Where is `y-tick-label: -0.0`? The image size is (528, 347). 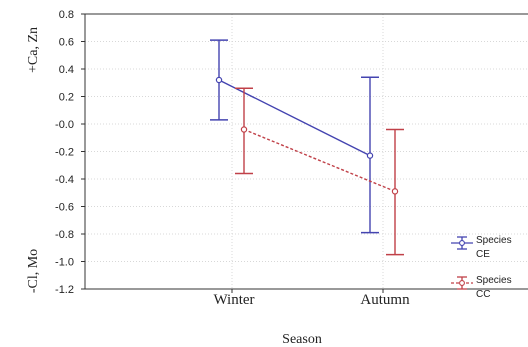
y-tick-label: -0.0 is located at coordinates (64, 125).